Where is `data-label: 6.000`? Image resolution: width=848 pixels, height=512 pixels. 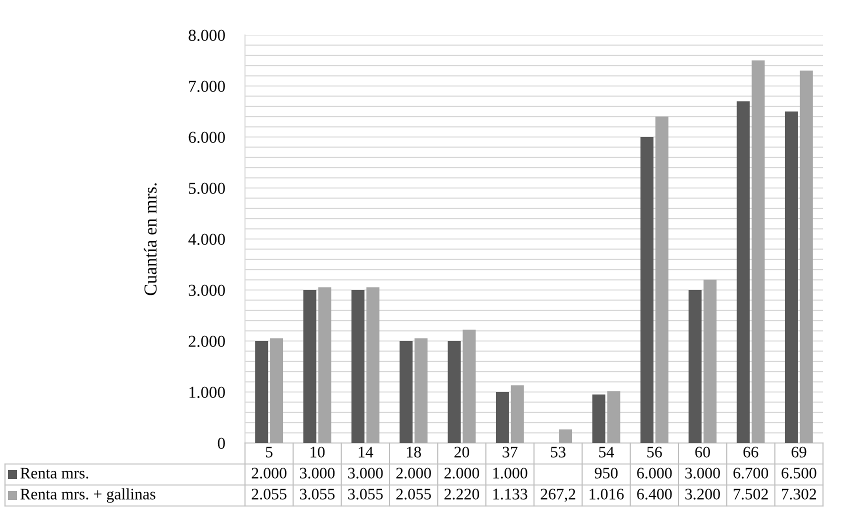 data-label: 6.000 is located at coordinates (654, 473).